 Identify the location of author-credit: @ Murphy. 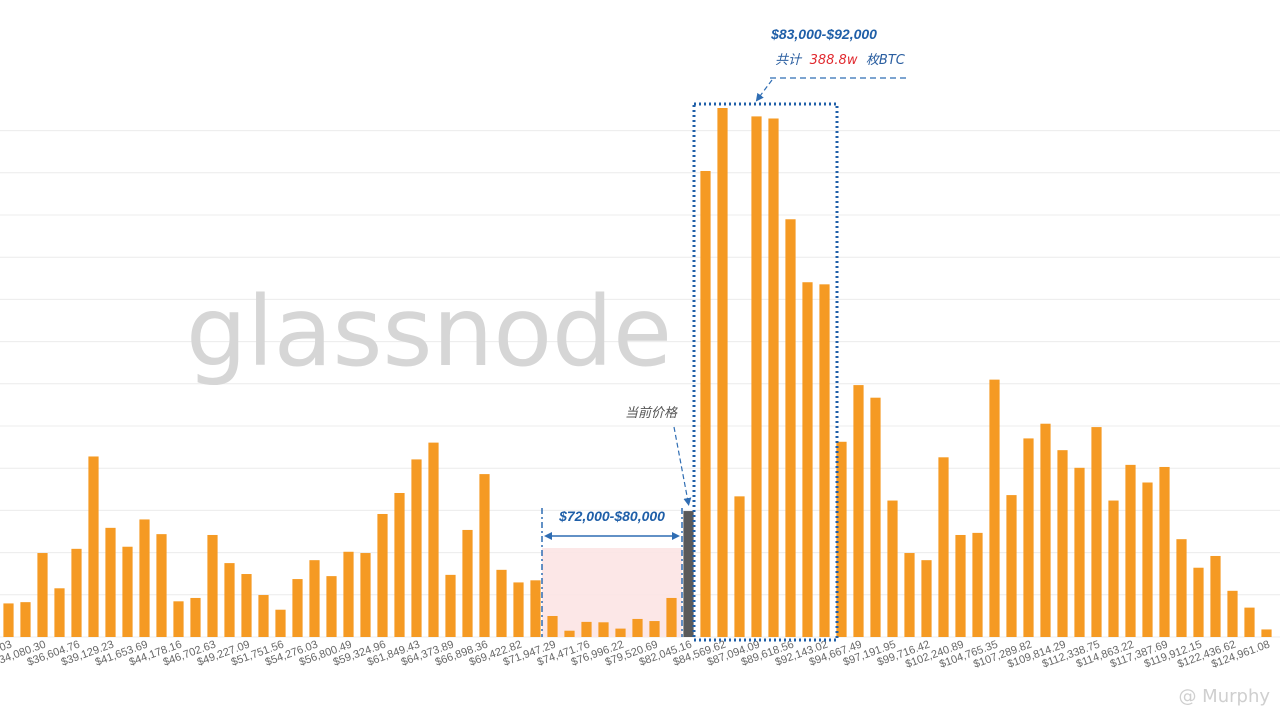
(1224, 696).